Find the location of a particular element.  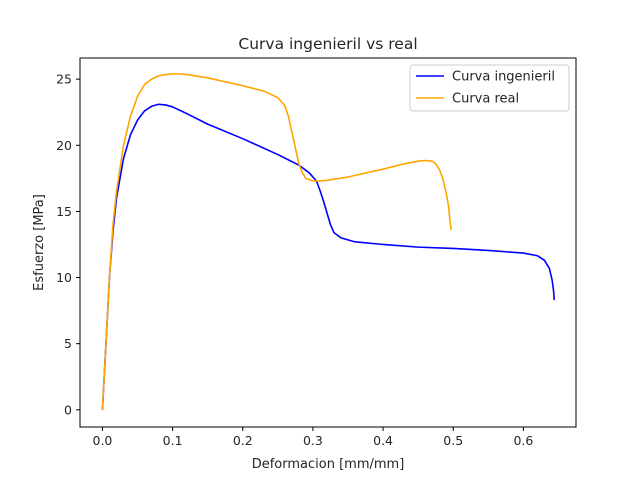

x-tick-label: 0.4 is located at coordinates (383, 440).